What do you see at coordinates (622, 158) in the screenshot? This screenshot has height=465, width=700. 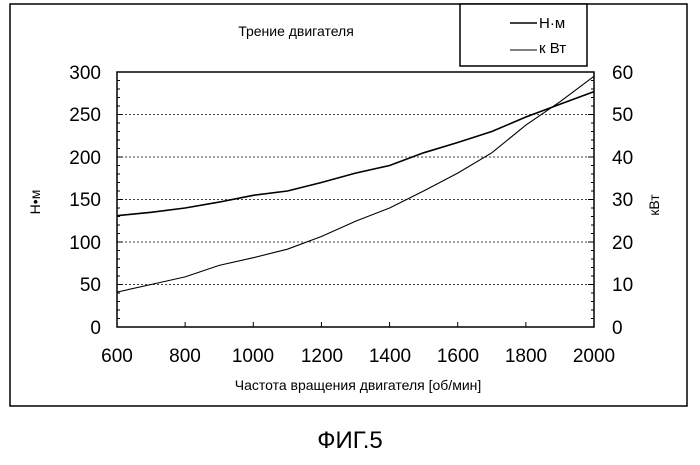 I see `y-tick-label-right: 40` at bounding box center [622, 158].